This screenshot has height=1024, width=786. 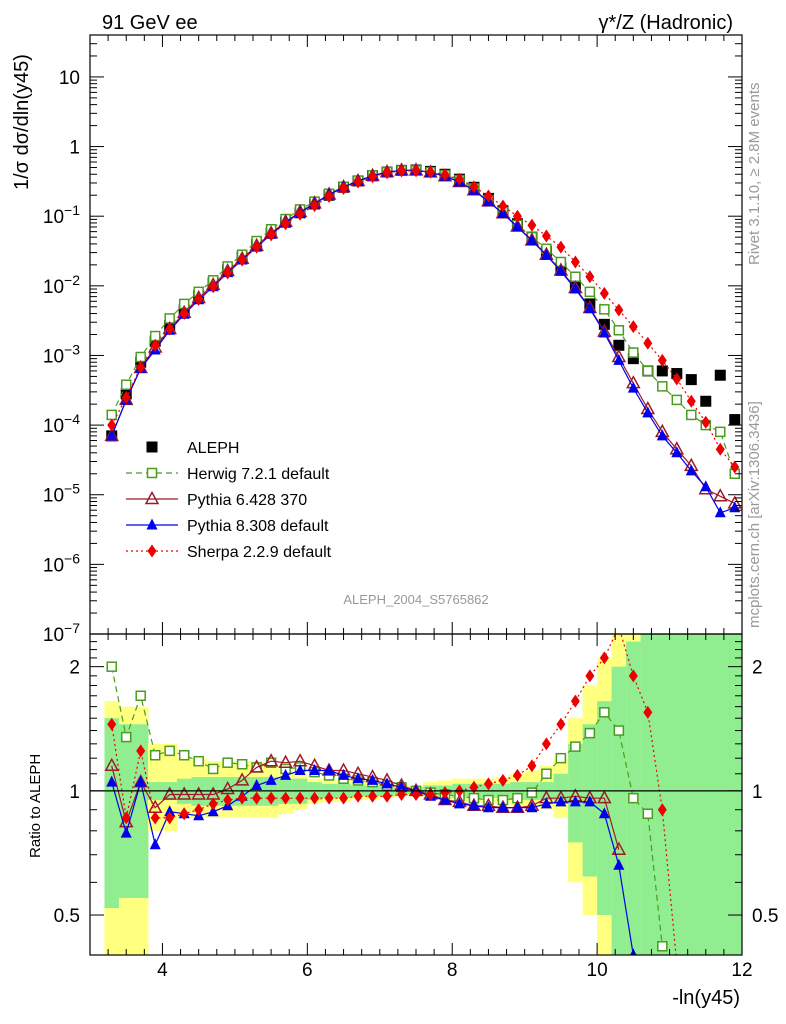 I want to click on x-axis-label: -ln(y45), so click(x=706, y=998).